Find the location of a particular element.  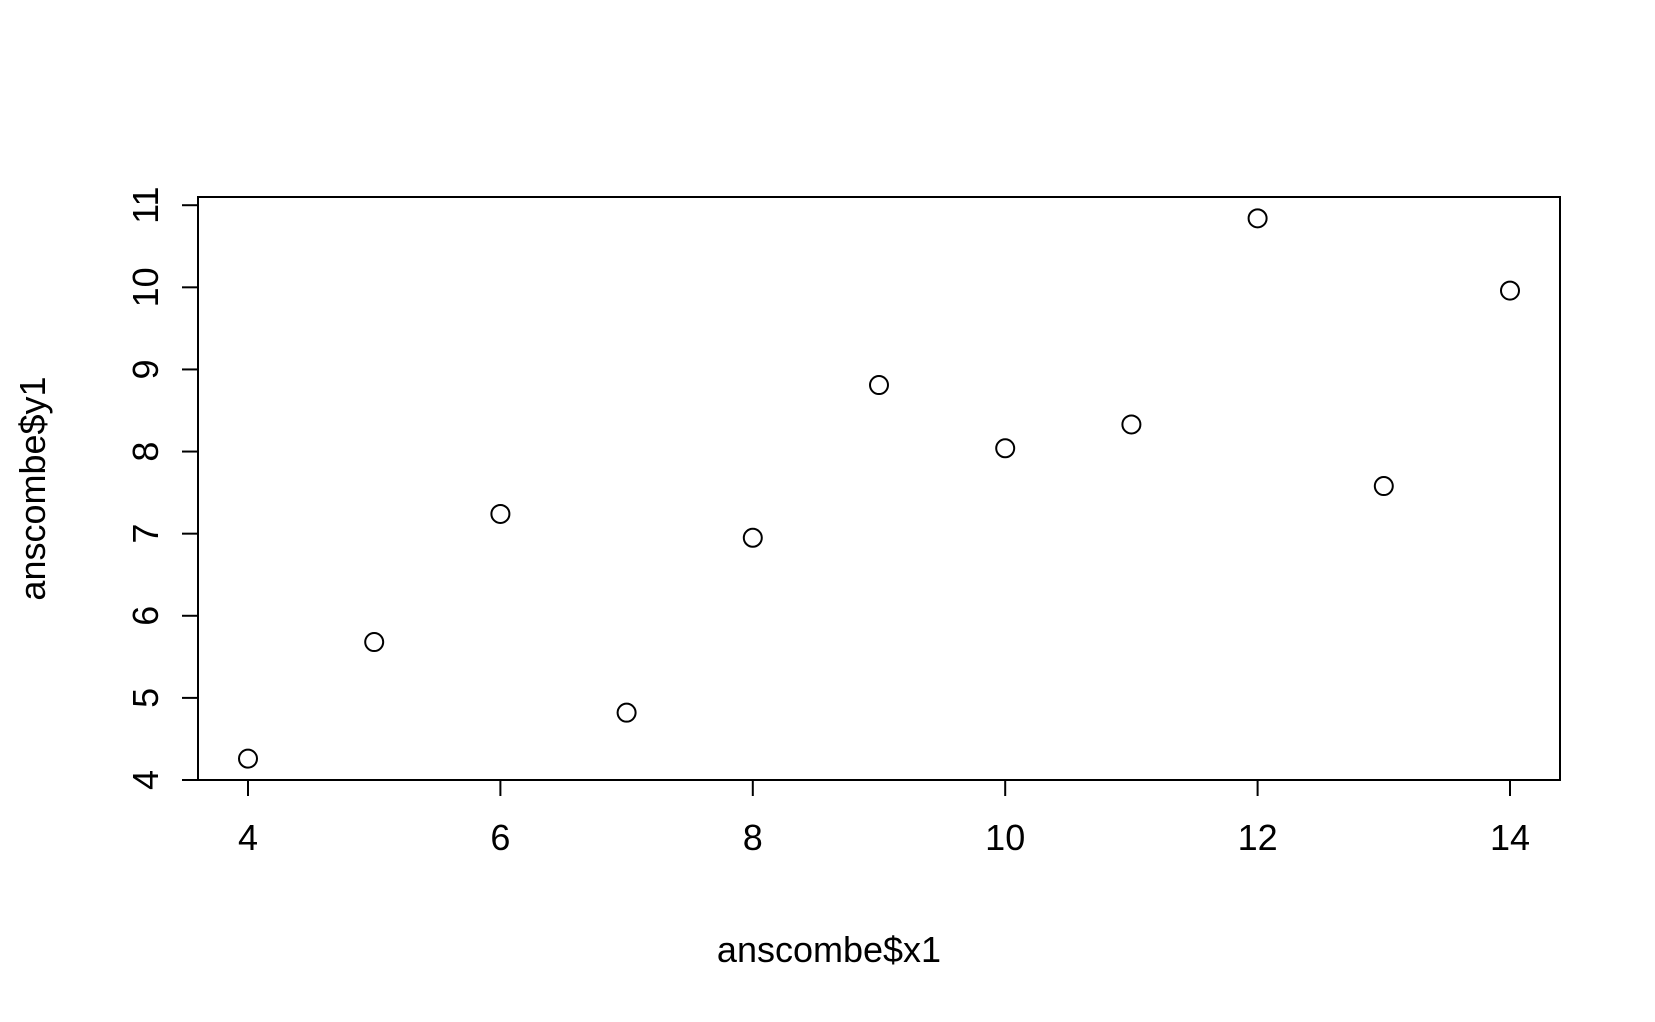

y-axis: 4 5 6 7 8 9 10 11 is located at coordinates (162, 488).